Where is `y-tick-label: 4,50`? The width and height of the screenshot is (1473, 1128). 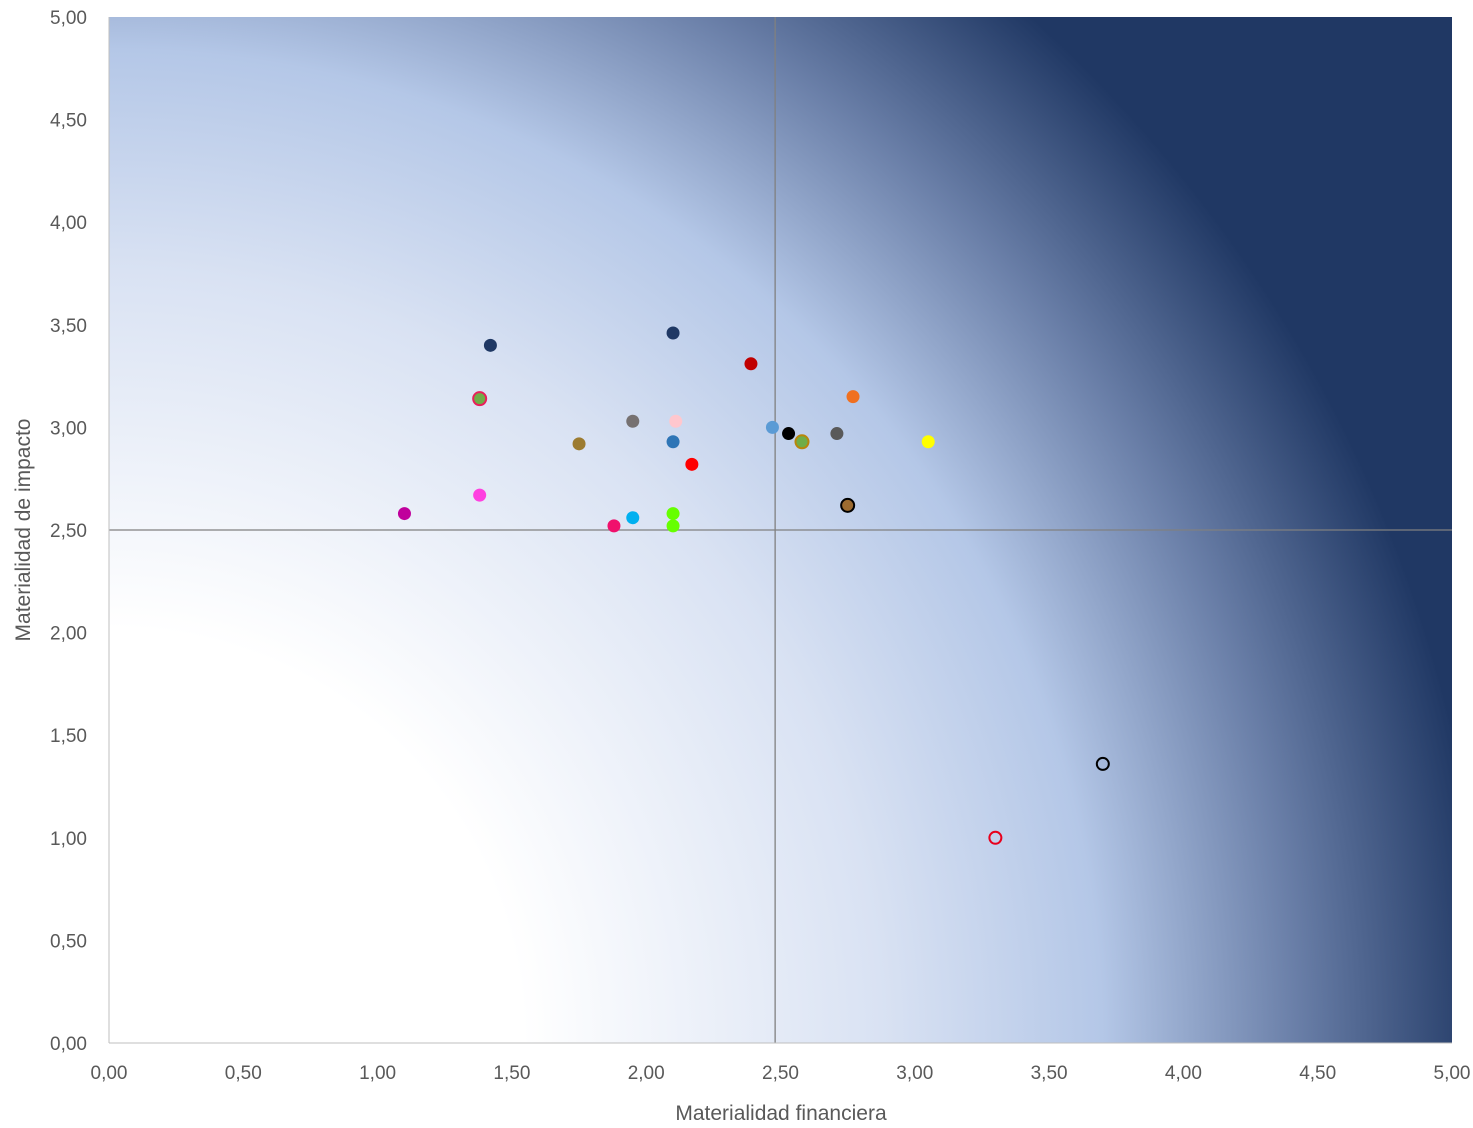
y-tick-label: 4,50 is located at coordinates (68, 121).